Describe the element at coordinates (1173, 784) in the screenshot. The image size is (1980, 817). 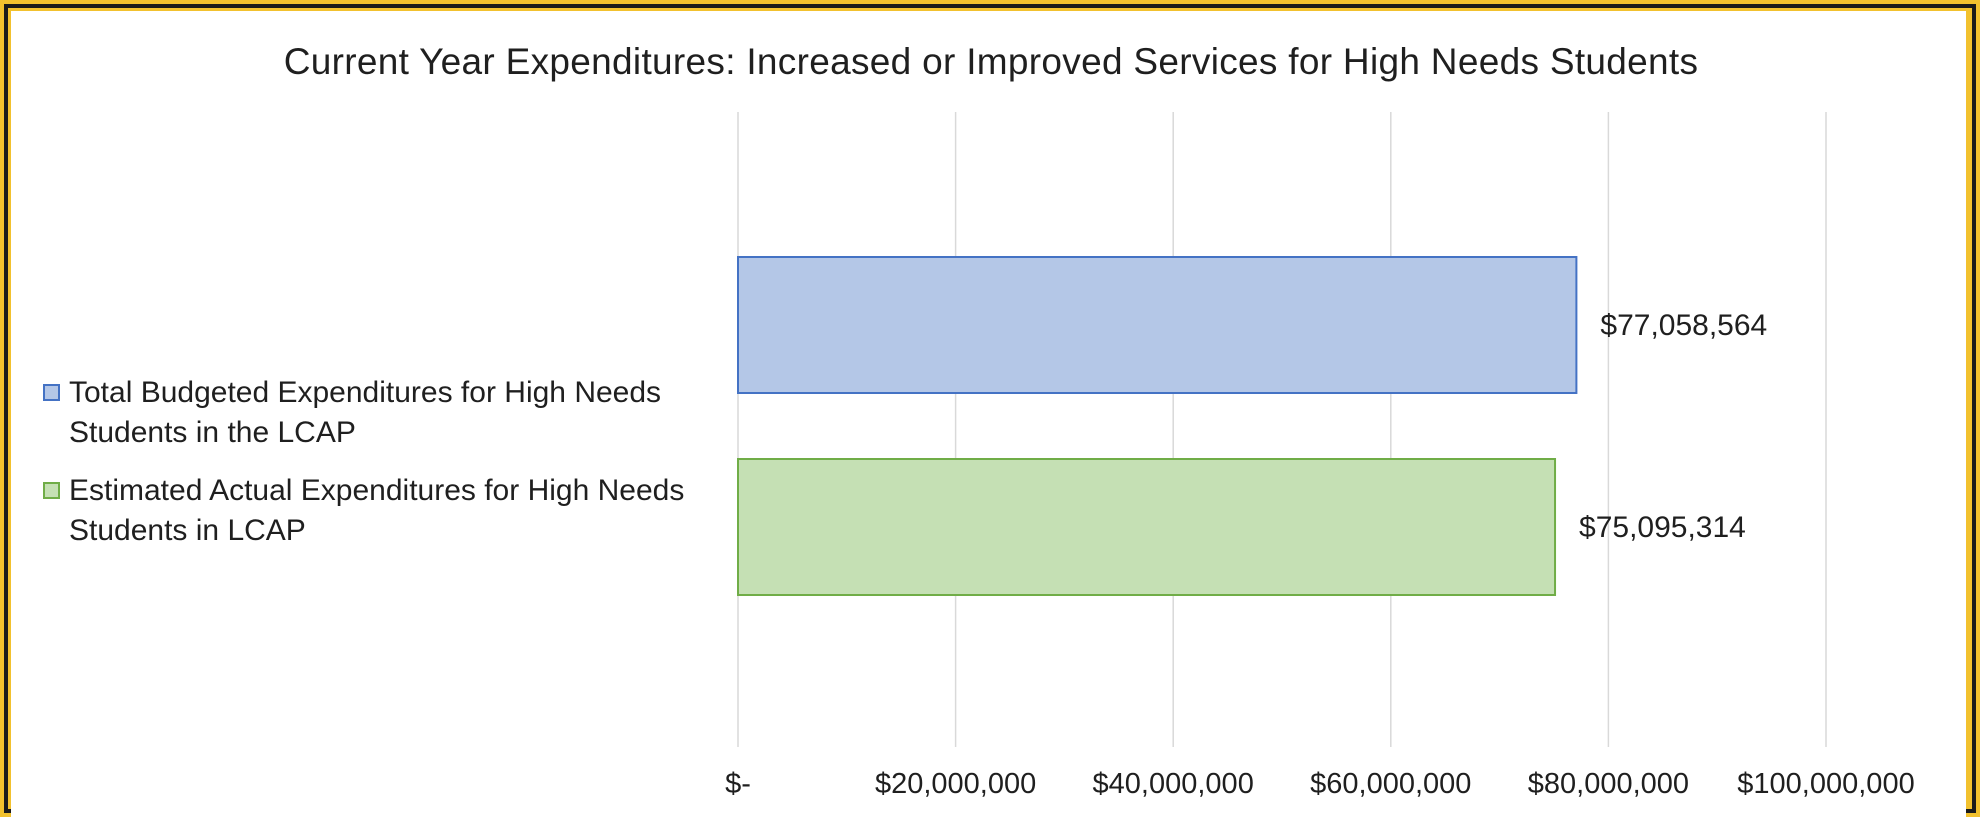
I see `x-tick-label-2: $40,000,000` at that location.